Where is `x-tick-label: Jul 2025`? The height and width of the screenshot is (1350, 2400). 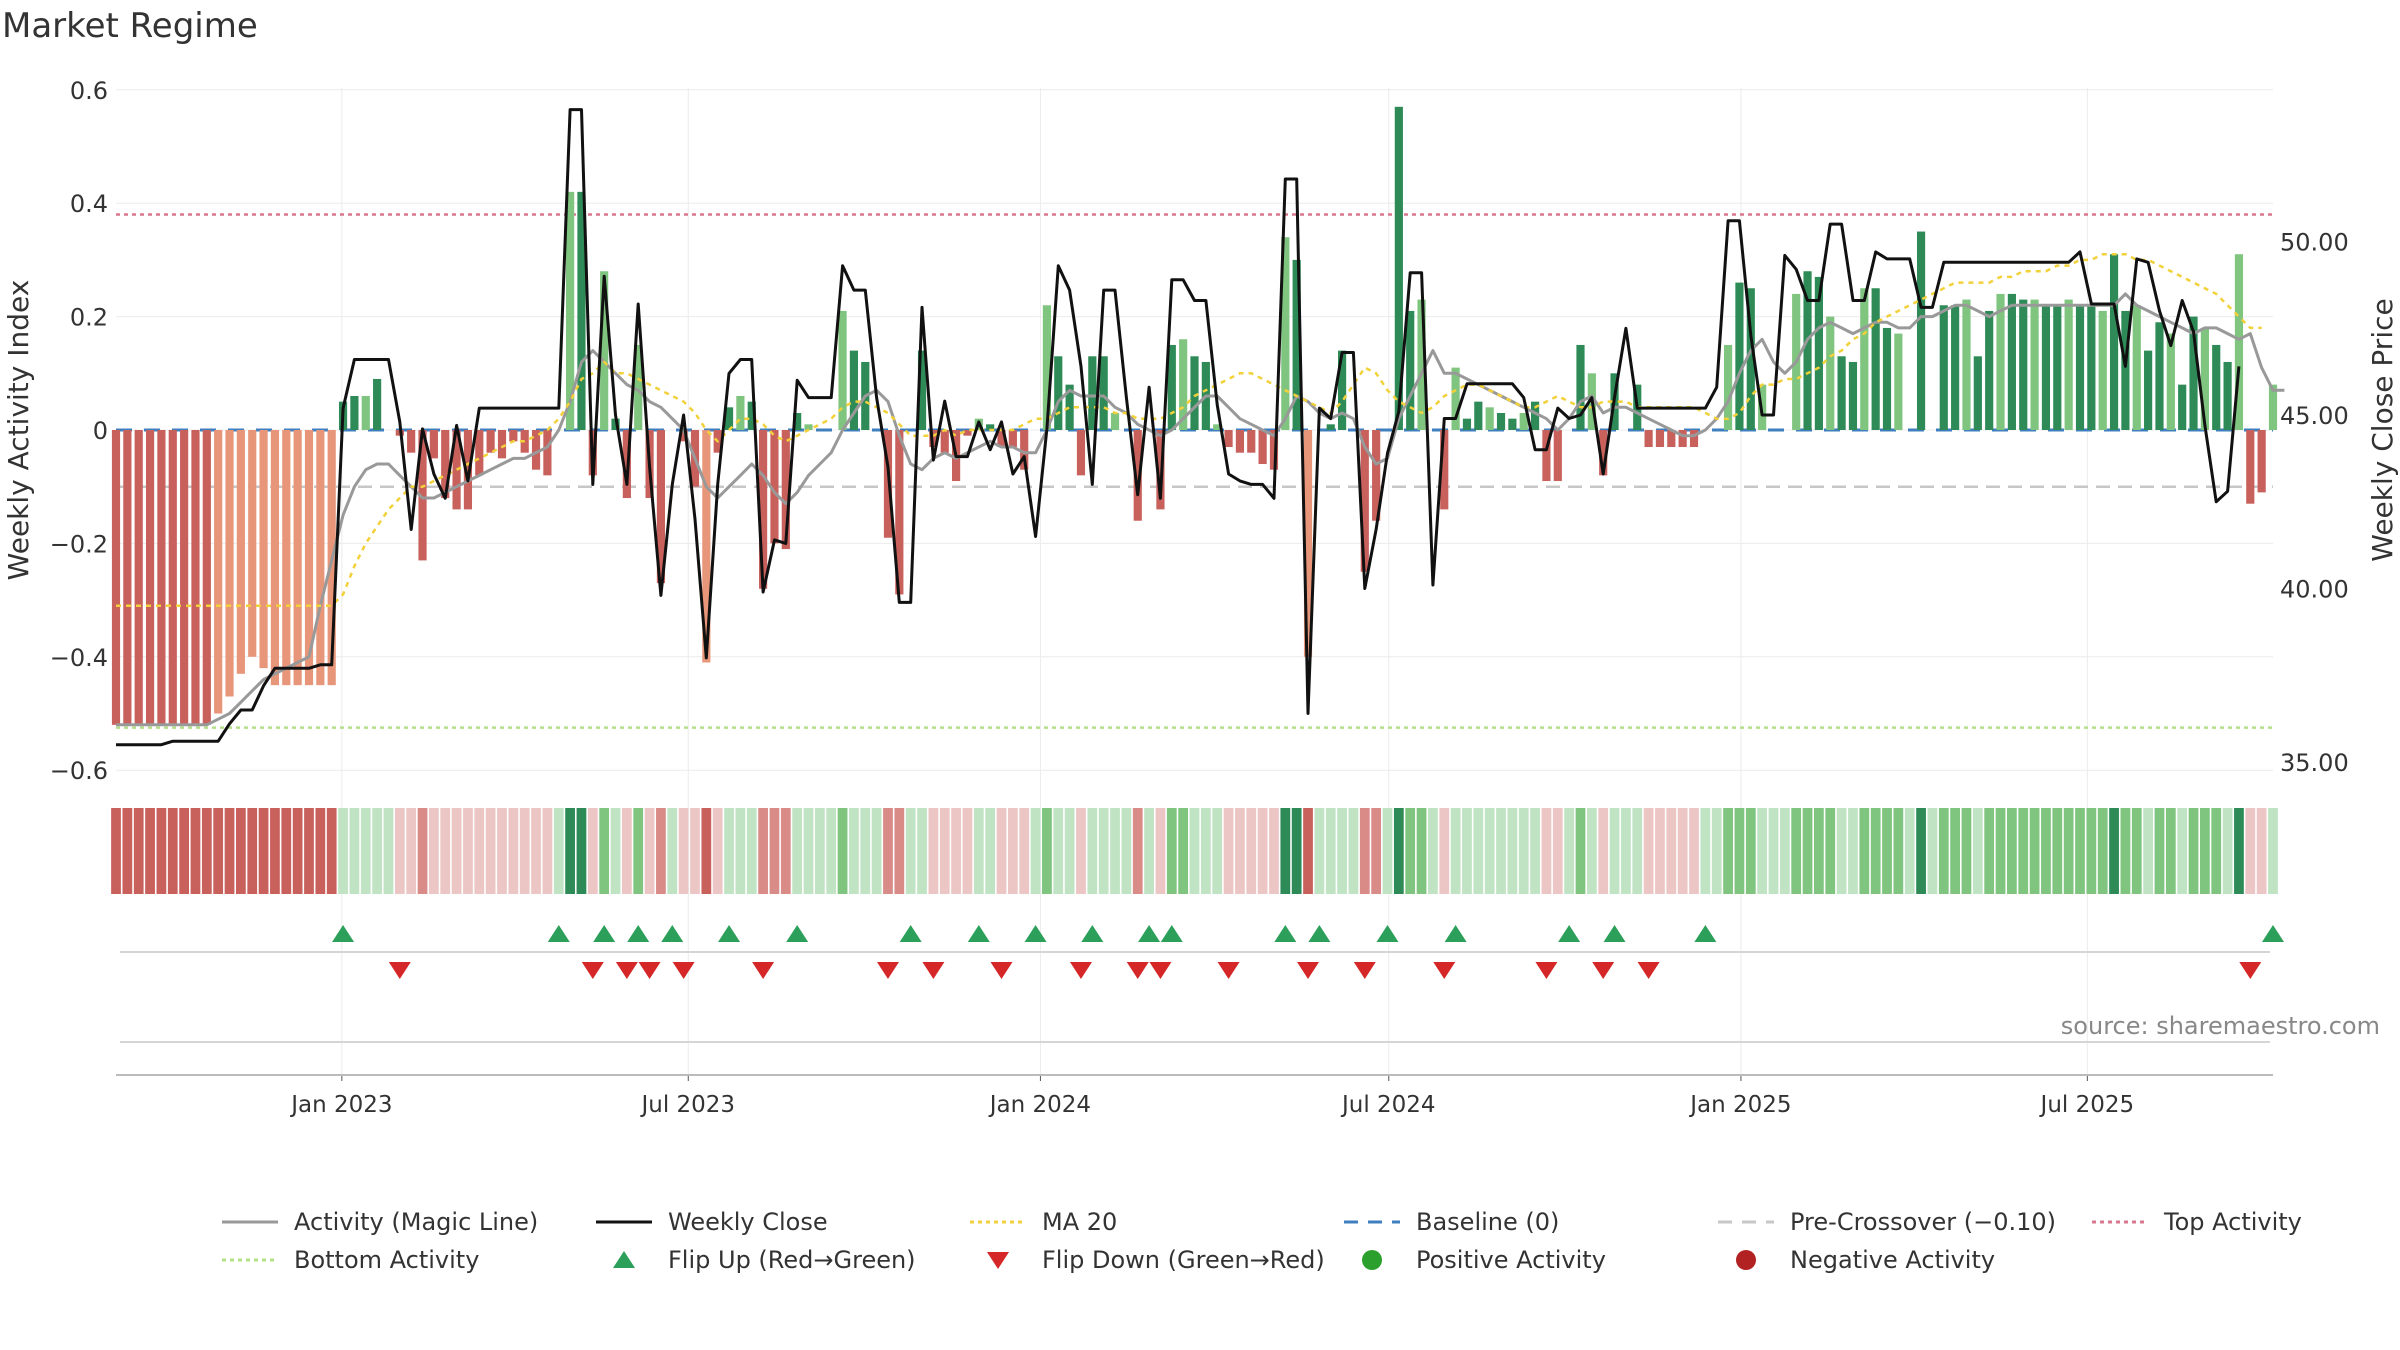 x-tick-label: Jul 2025 is located at coordinates (2087, 1105).